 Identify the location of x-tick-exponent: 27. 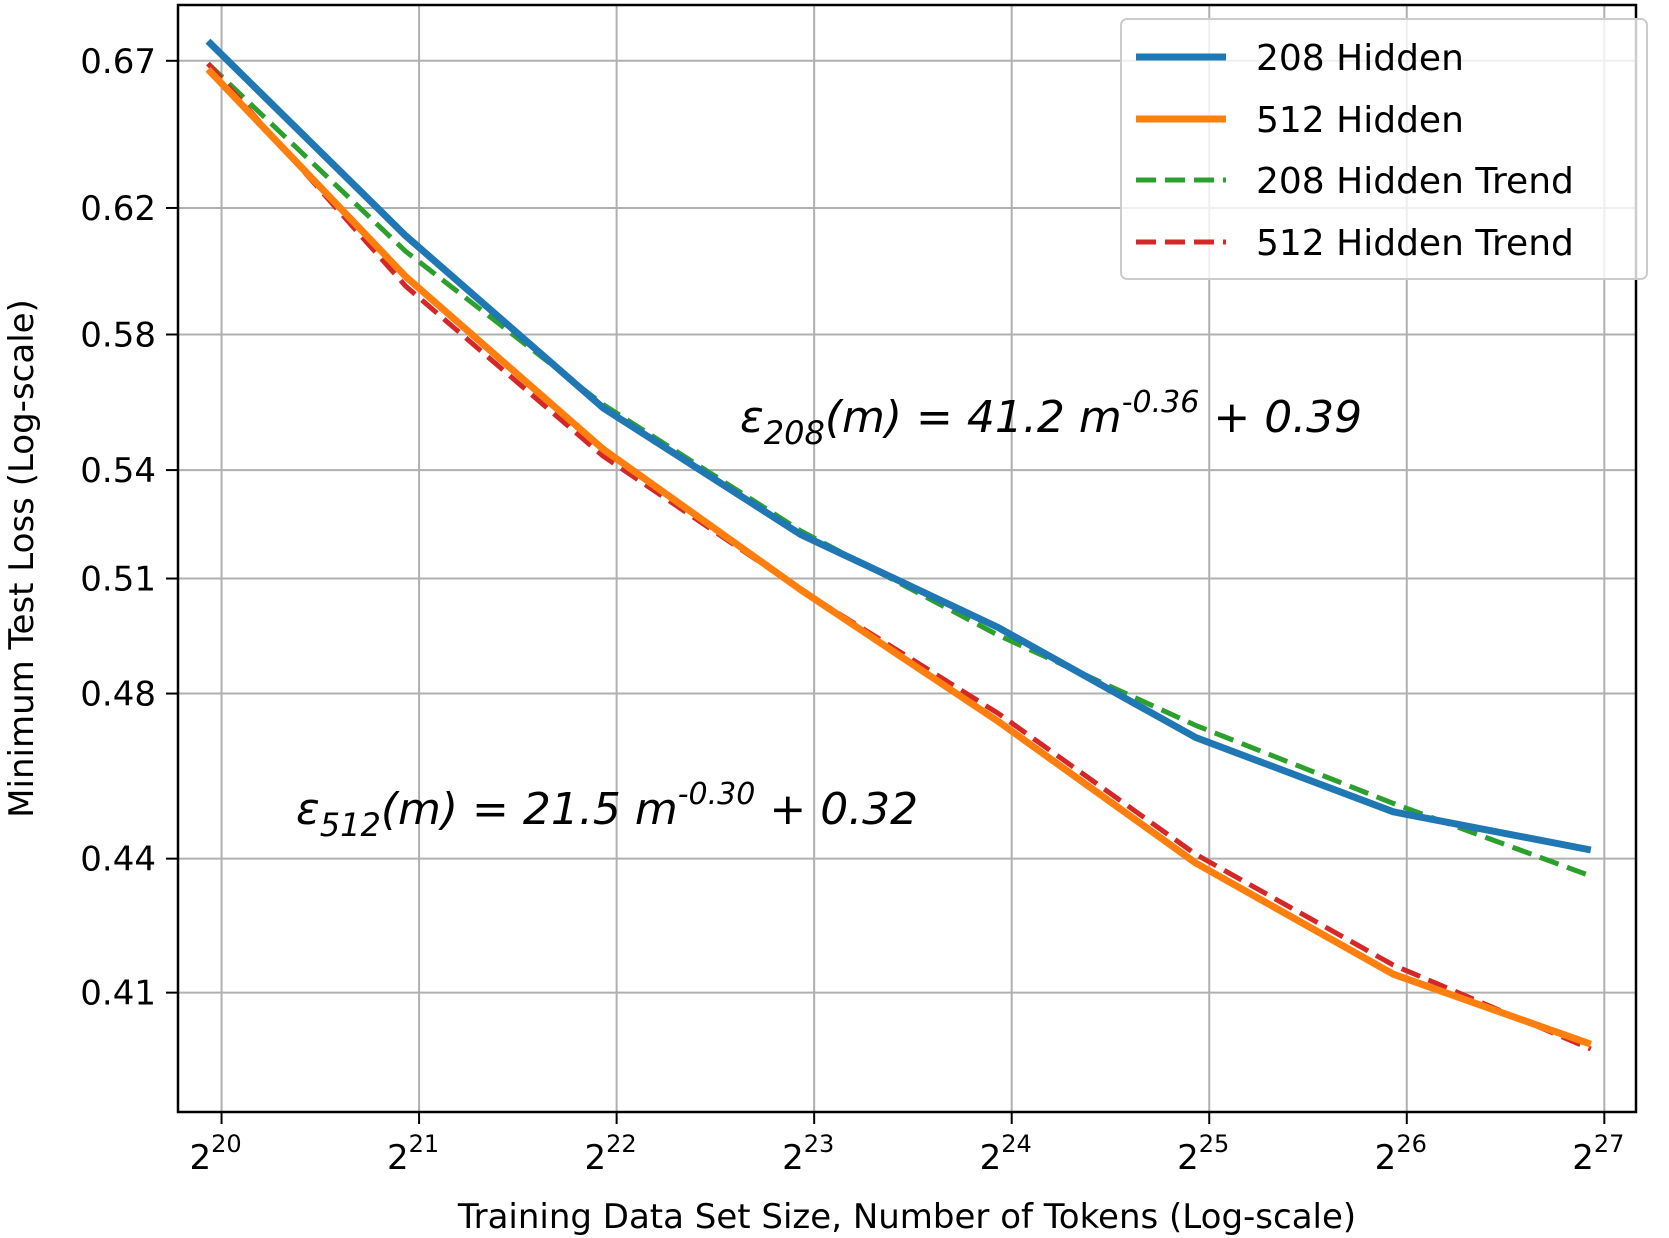
(1609, 1144).